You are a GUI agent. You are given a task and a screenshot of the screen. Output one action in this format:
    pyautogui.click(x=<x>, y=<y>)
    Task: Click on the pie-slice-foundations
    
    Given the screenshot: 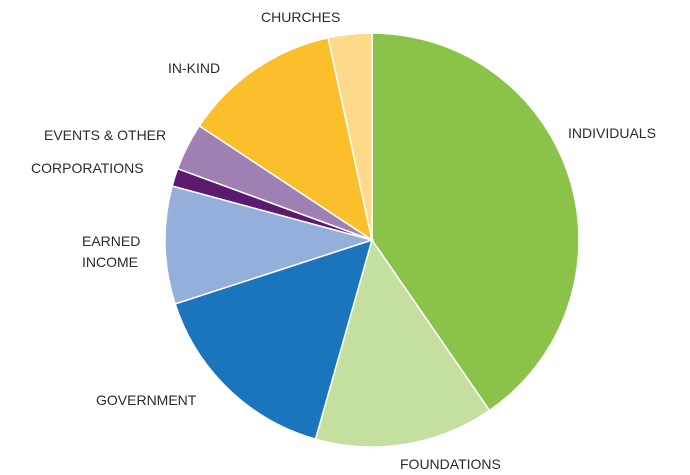 What is the action you would take?
    pyautogui.click(x=402, y=343)
    